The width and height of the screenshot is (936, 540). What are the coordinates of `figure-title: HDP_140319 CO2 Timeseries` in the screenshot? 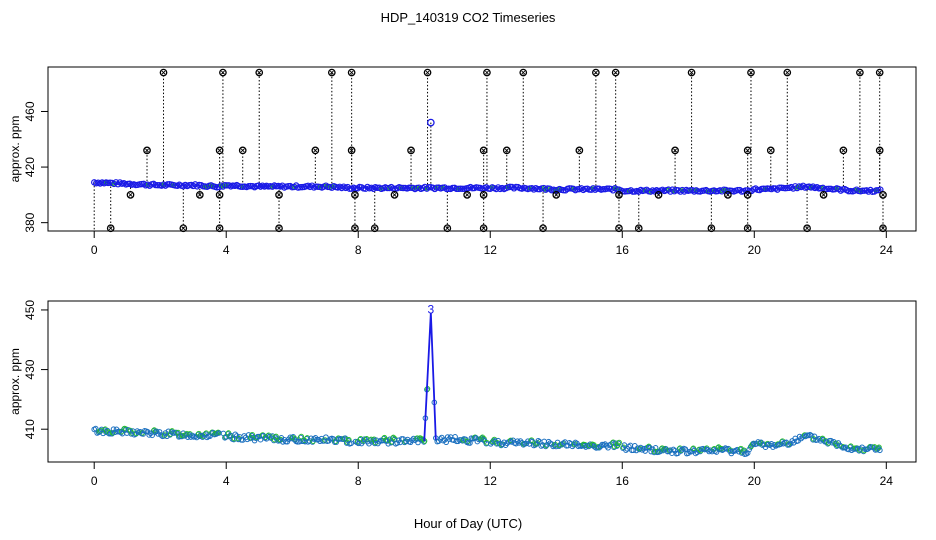 It's located at (468, 17).